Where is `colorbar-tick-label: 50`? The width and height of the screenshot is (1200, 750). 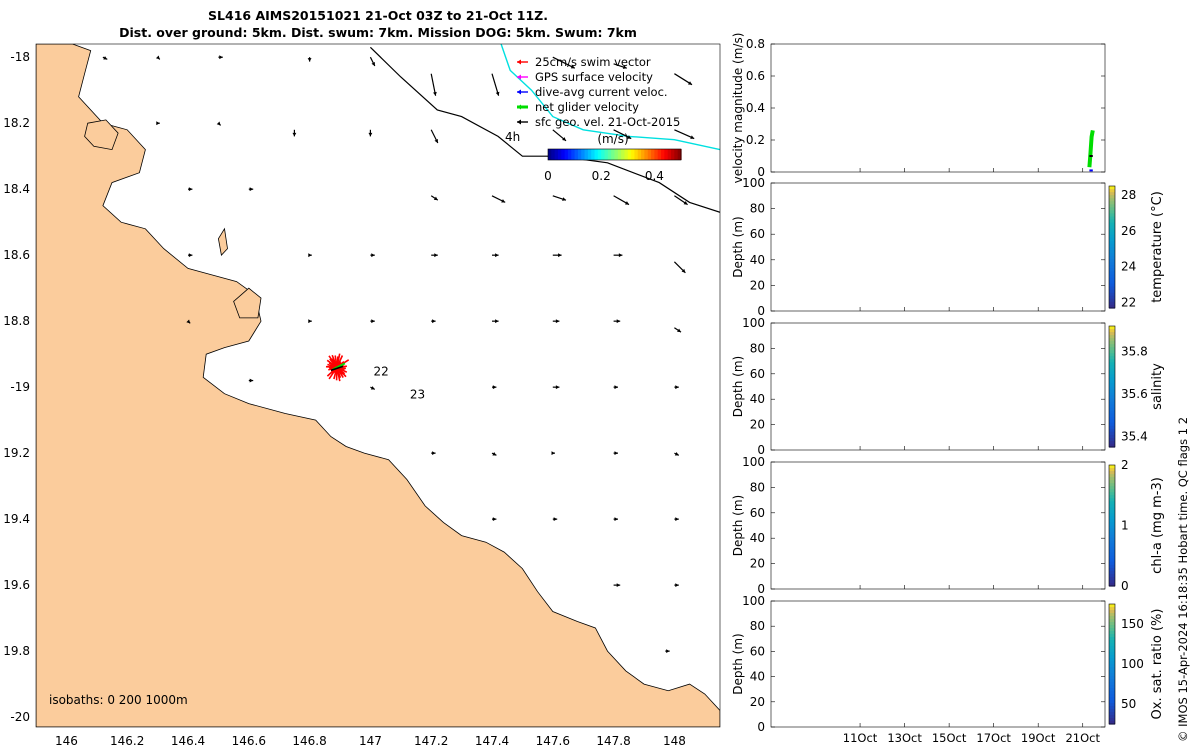
colorbar-tick-label: 50 is located at coordinates (1128, 704).